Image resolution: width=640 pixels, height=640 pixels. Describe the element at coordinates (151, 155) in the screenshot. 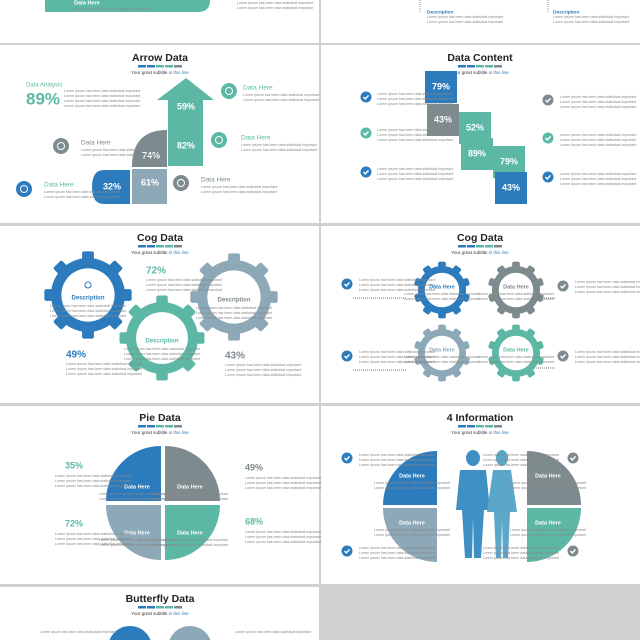

I see `value-label: 74%` at that location.